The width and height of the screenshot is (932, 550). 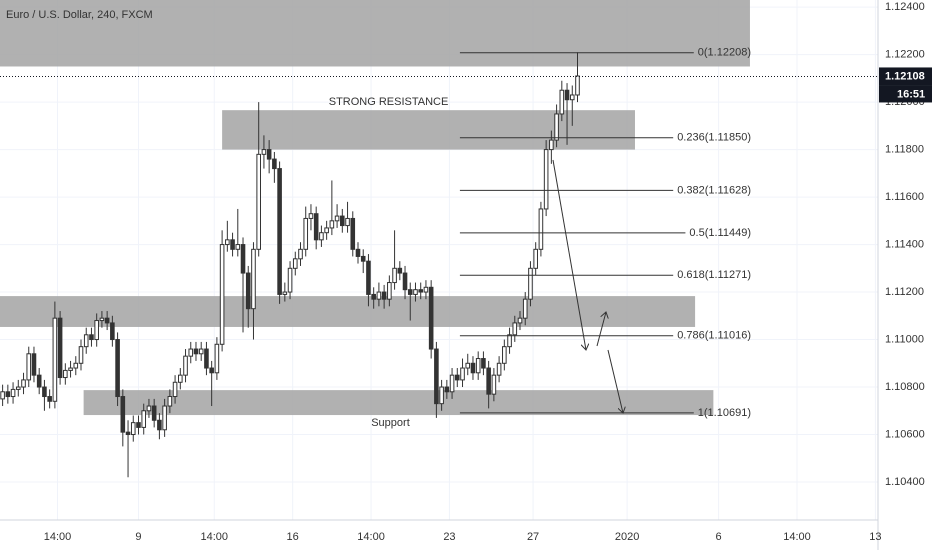 I want to click on x-tick-label: 16, so click(x=293, y=537).